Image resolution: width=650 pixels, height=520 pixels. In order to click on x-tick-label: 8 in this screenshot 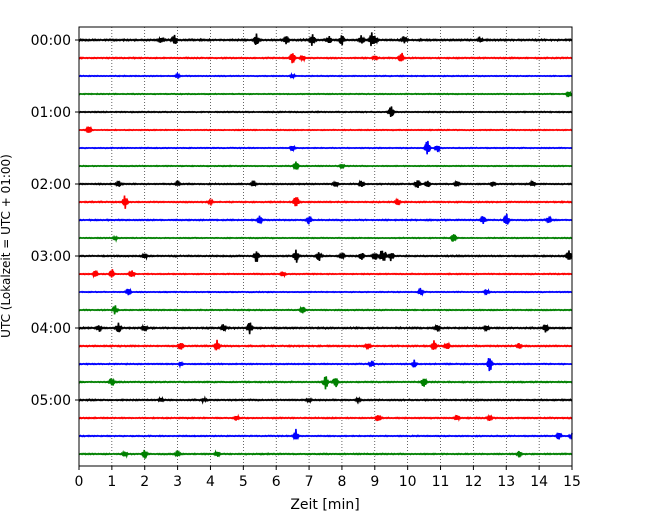, I will do `click(341, 482)`.